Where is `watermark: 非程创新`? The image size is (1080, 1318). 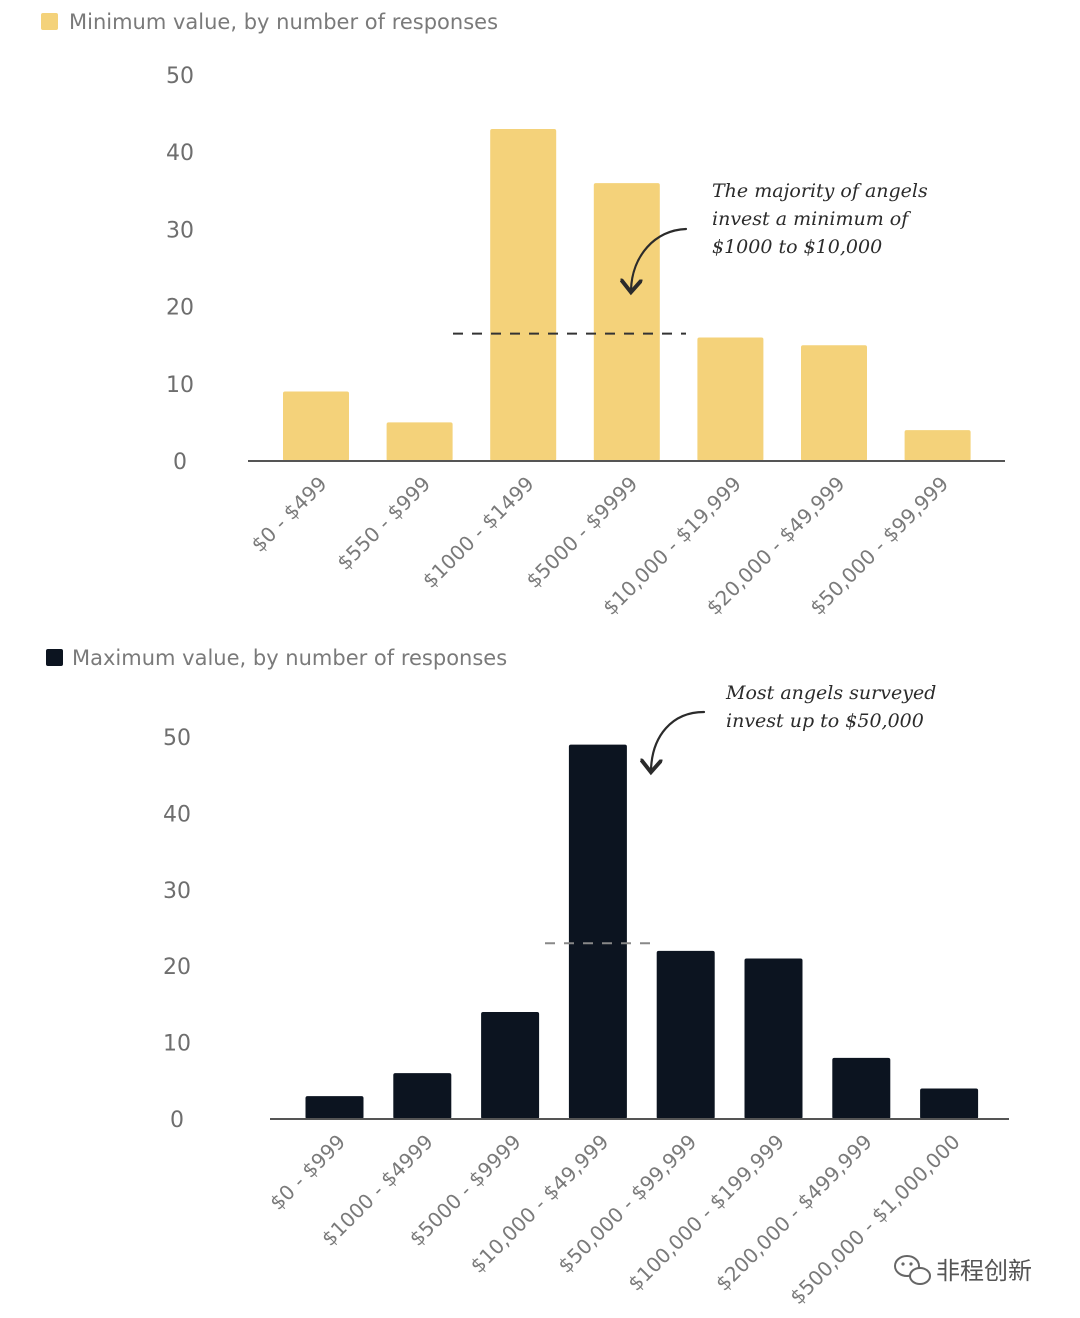
watermark: 非程创新 is located at coordinates (963, 1270).